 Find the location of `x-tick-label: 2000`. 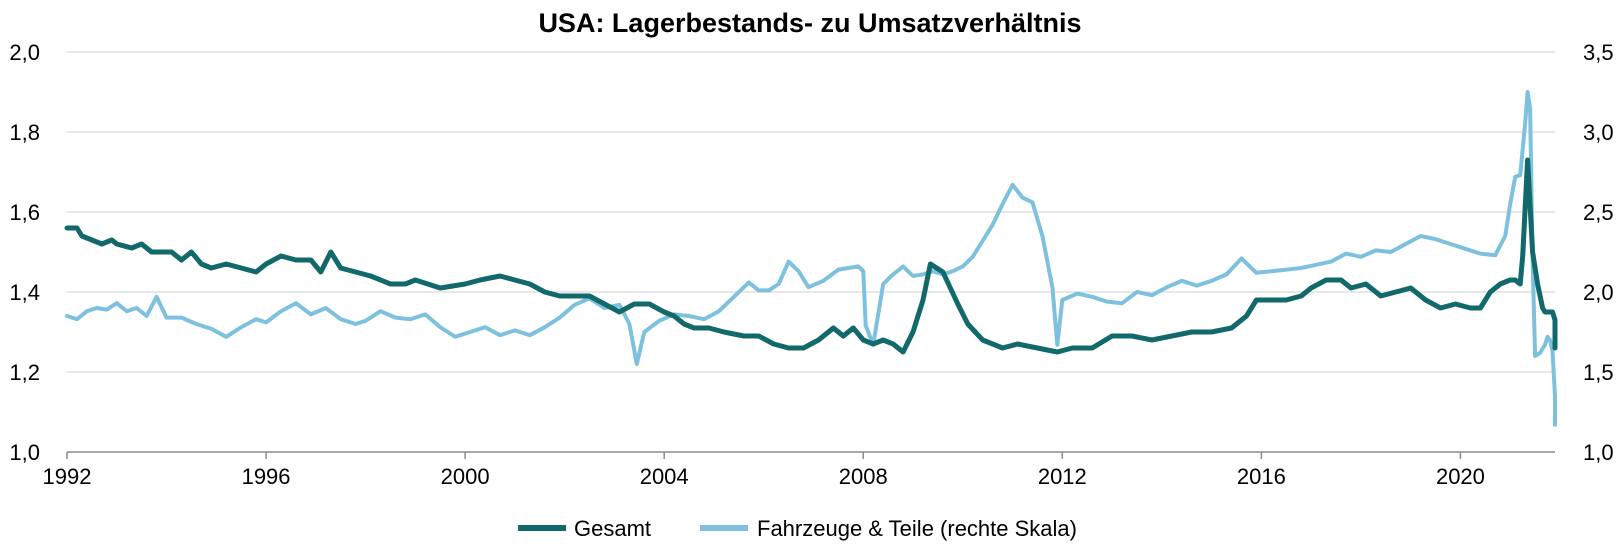

x-tick-label: 2000 is located at coordinates (465, 476).